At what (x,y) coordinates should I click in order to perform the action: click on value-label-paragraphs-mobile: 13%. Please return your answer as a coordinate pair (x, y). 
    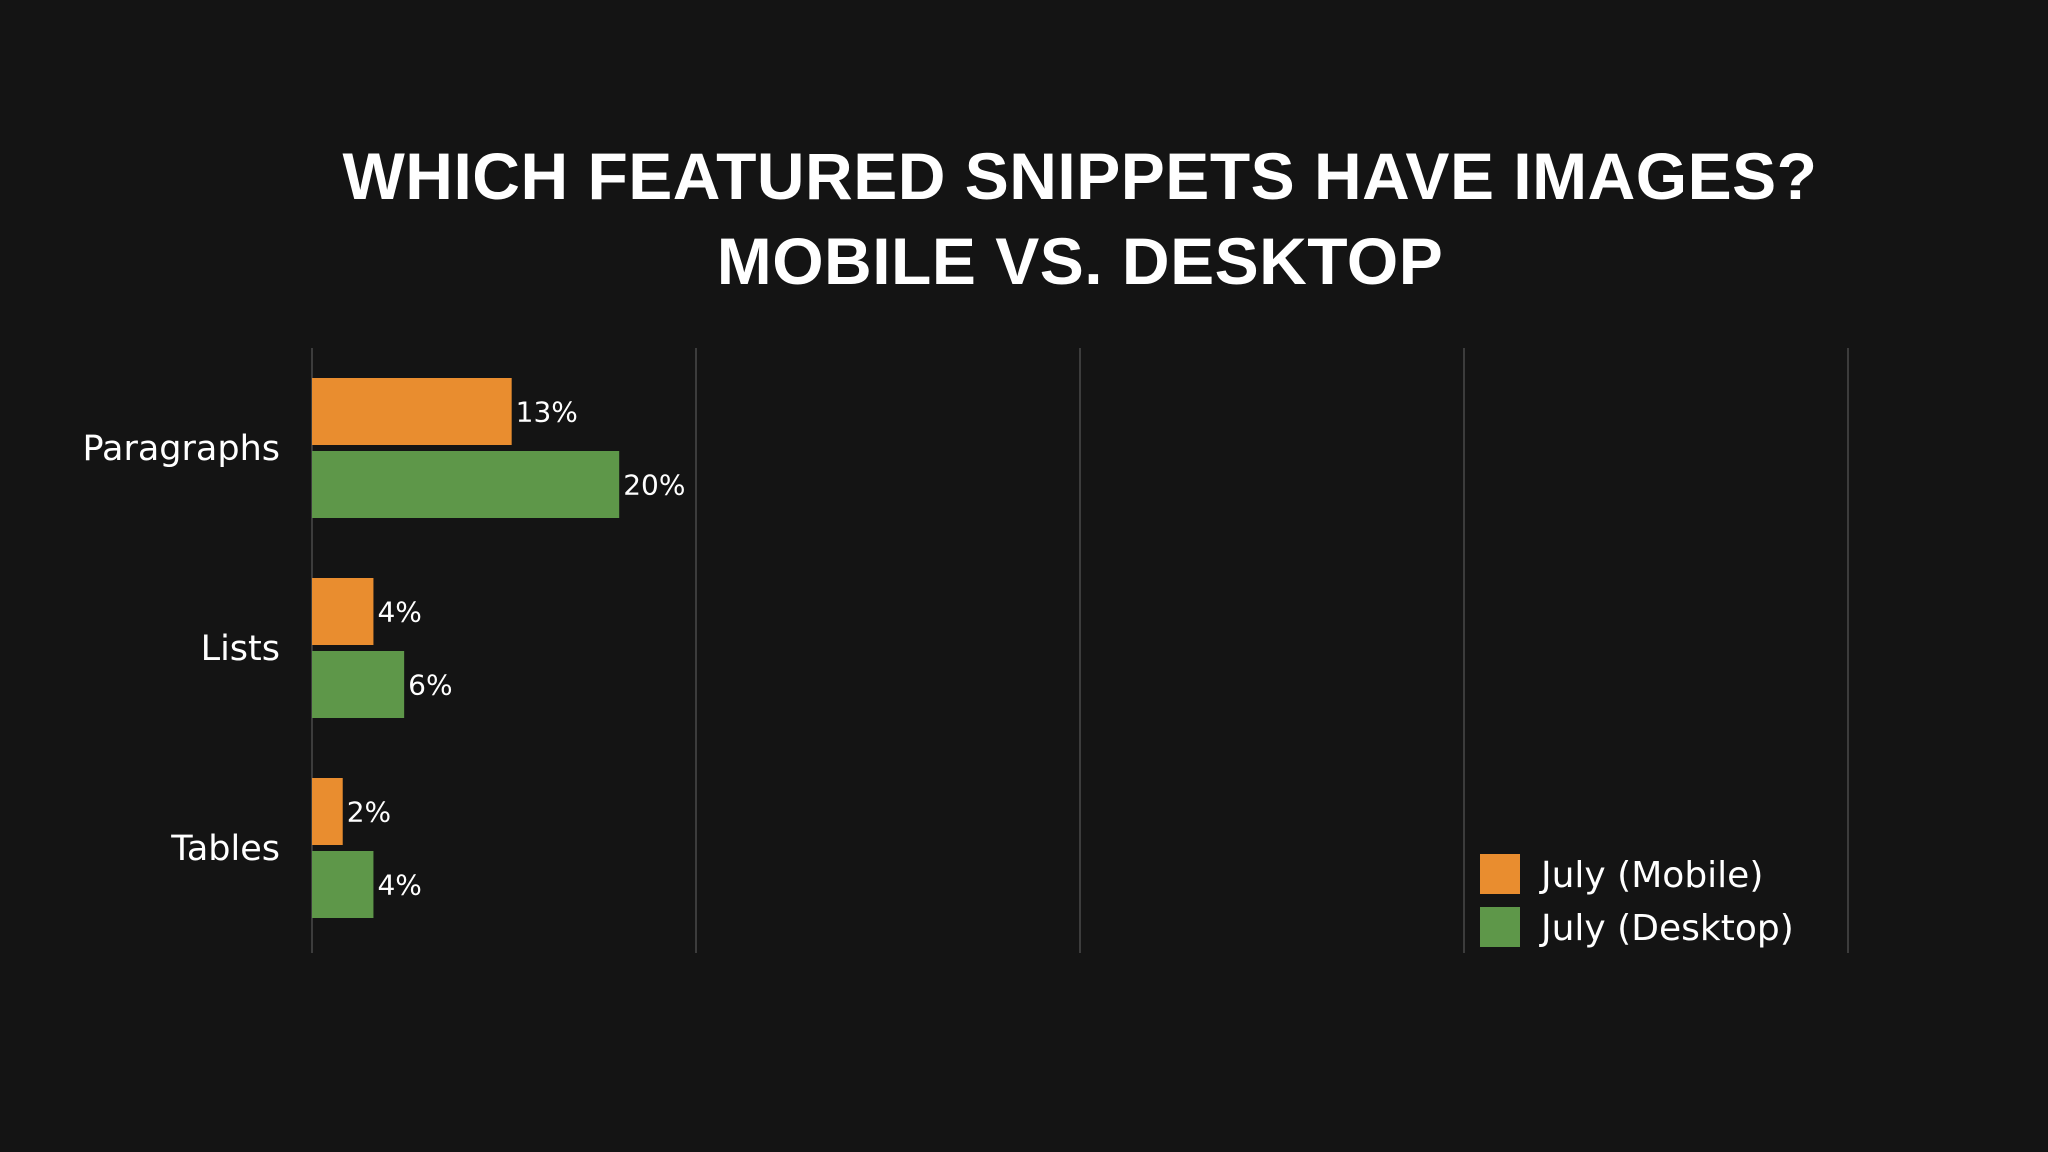
    Looking at the image, I should click on (547, 412).